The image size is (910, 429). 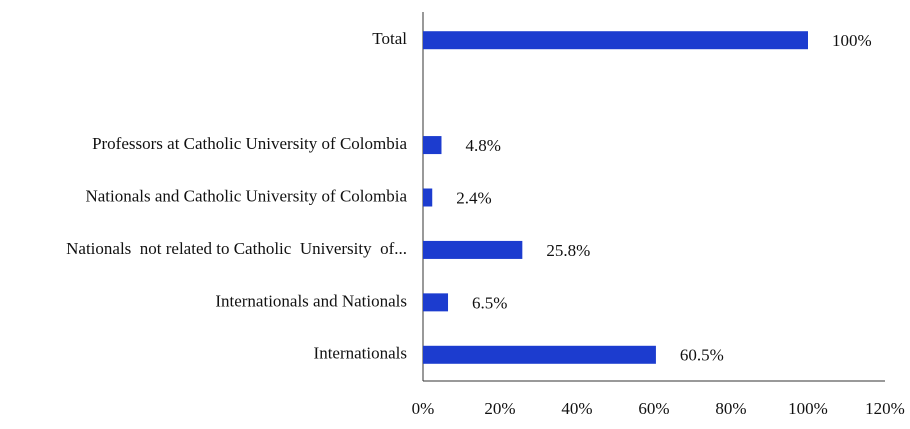 I want to click on value-label: 2.4%, so click(x=473, y=197).